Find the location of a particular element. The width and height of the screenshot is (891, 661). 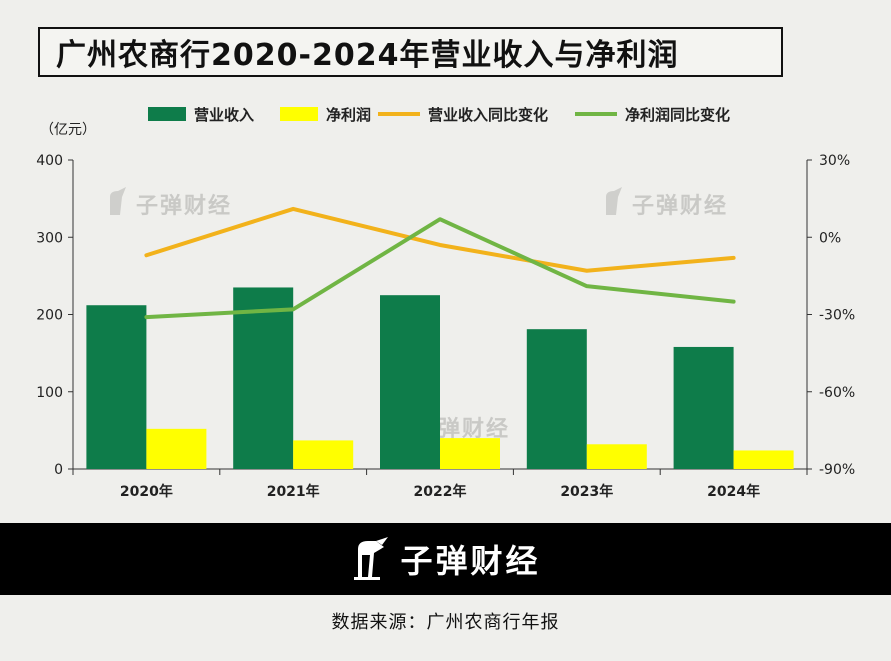

y-left-tick-label: 200 is located at coordinates (49, 316).